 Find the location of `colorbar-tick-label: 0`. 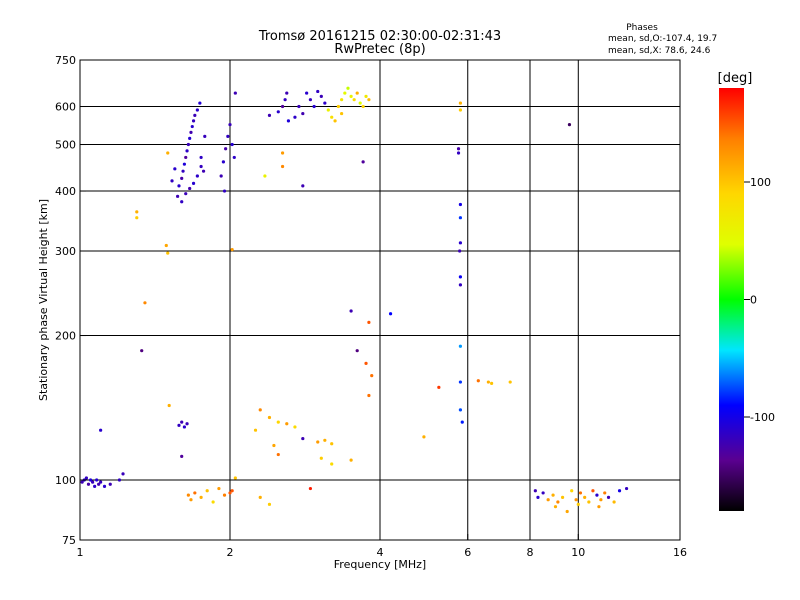

colorbar-tick-label: 0 is located at coordinates (753, 300).